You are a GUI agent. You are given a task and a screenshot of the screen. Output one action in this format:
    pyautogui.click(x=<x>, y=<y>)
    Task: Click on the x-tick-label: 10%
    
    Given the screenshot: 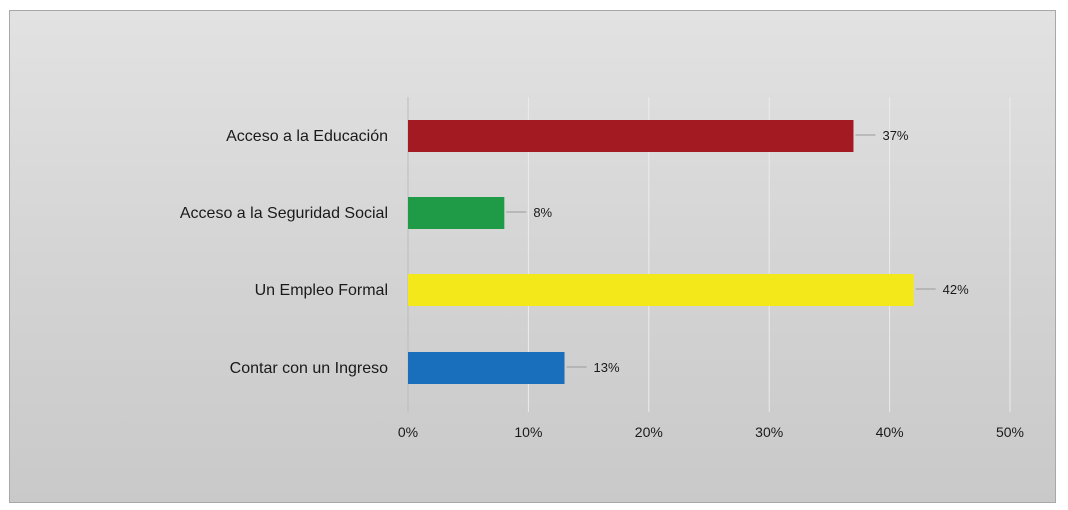 What is the action you would take?
    pyautogui.click(x=528, y=432)
    